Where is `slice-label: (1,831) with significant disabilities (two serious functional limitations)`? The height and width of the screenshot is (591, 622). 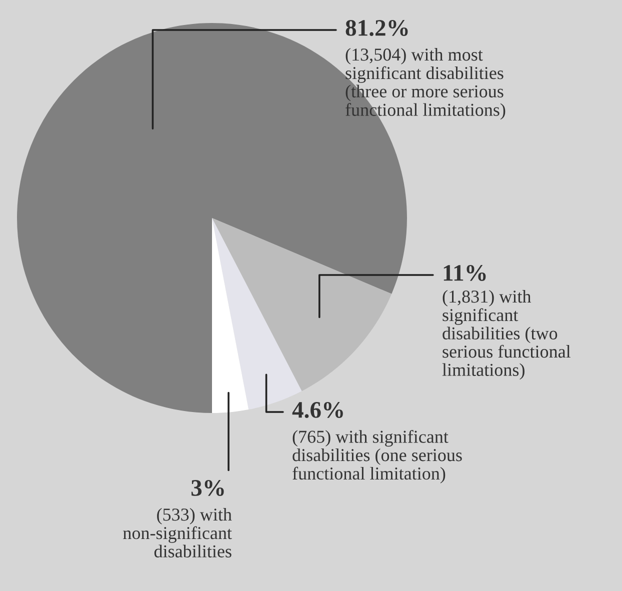
slice-label: (1,831) with significant disabilities (two serious functional limitations) is located at coordinates (506, 335).